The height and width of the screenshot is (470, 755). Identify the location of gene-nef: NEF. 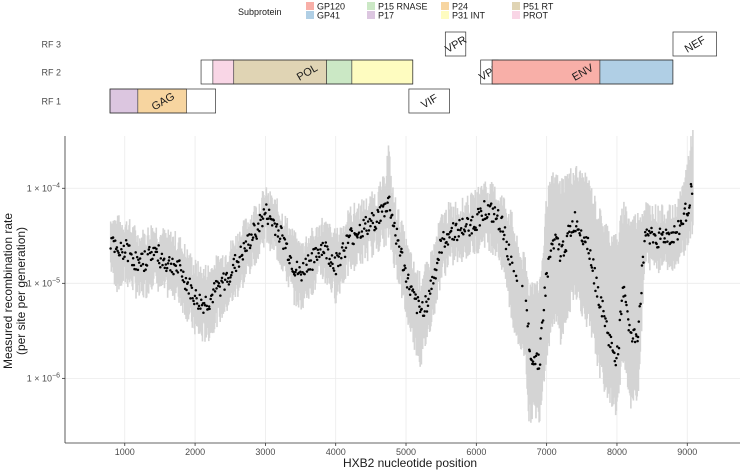
(694, 44).